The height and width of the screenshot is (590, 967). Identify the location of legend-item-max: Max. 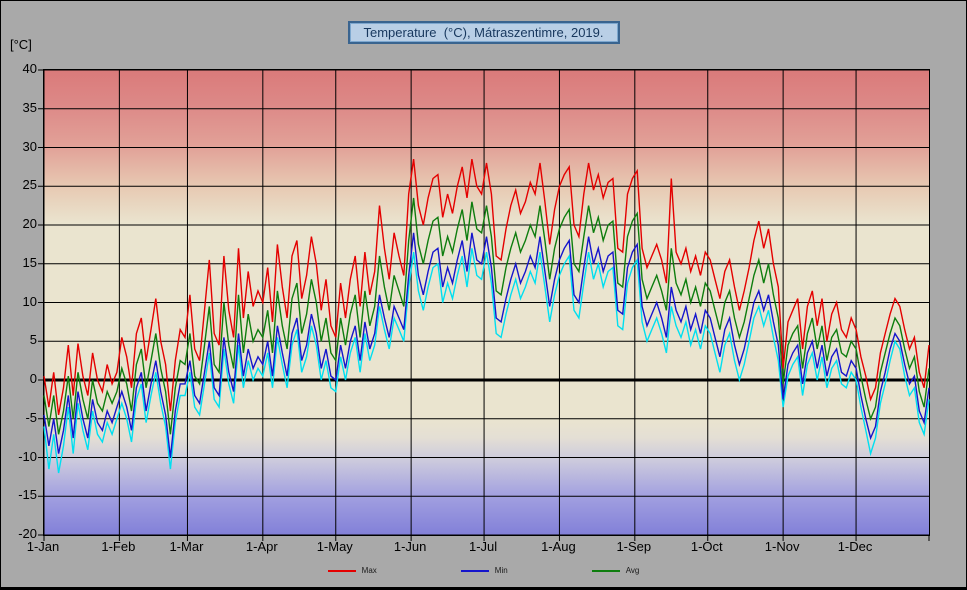
(352, 570).